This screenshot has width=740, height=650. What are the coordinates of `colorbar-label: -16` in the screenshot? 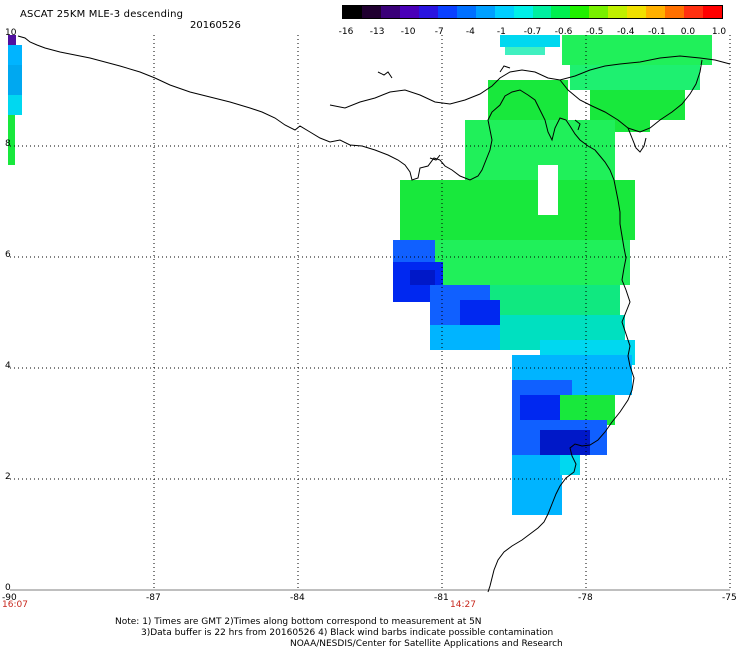 It's located at (346, 32).